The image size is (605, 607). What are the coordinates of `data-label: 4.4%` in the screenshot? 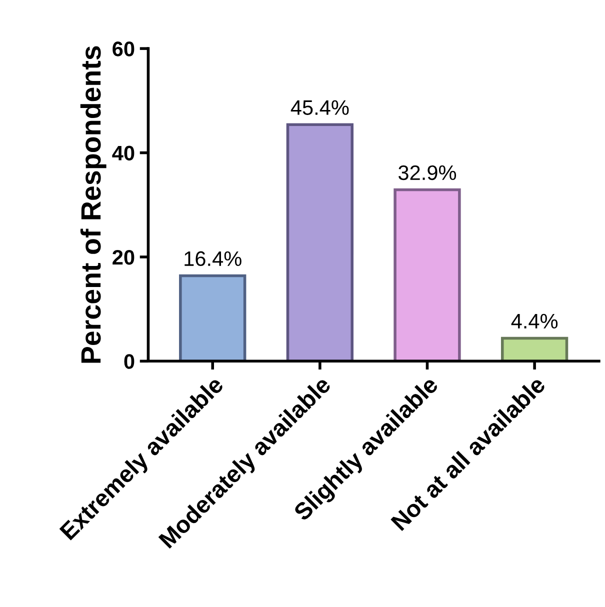 It's located at (534, 321).